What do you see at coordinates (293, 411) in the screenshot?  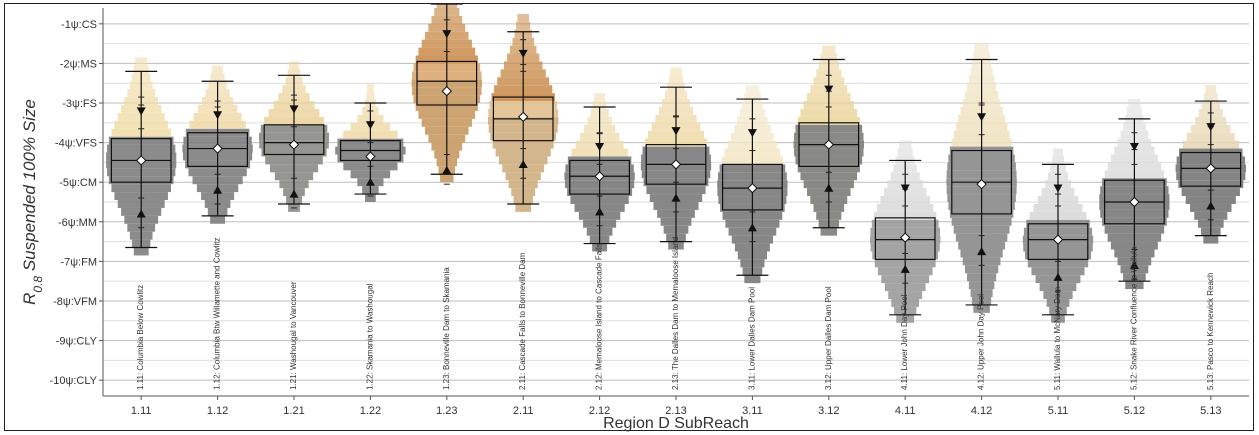 I see `x-tick-label: 1.21` at bounding box center [293, 411].